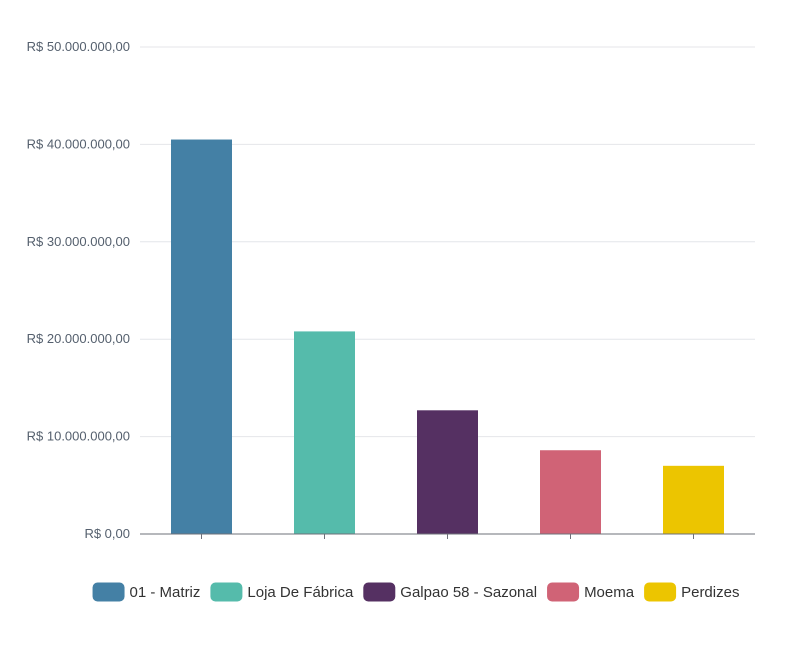 This screenshot has height=649, width=811. What do you see at coordinates (107, 533) in the screenshot?
I see `y-tick-label: R$ 0,00` at bounding box center [107, 533].